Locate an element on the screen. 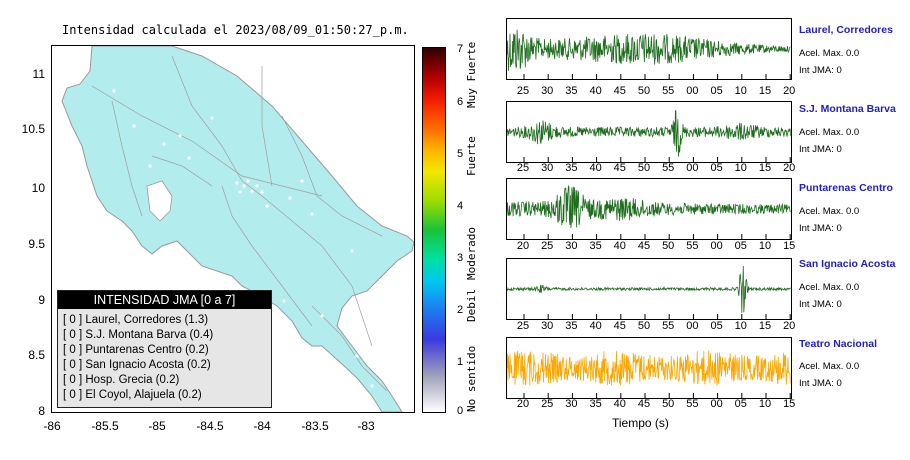 The width and height of the screenshot is (910, 460). legend-row: [ 0 ] San Ignacio Acosta (0.2) is located at coordinates (137, 365).